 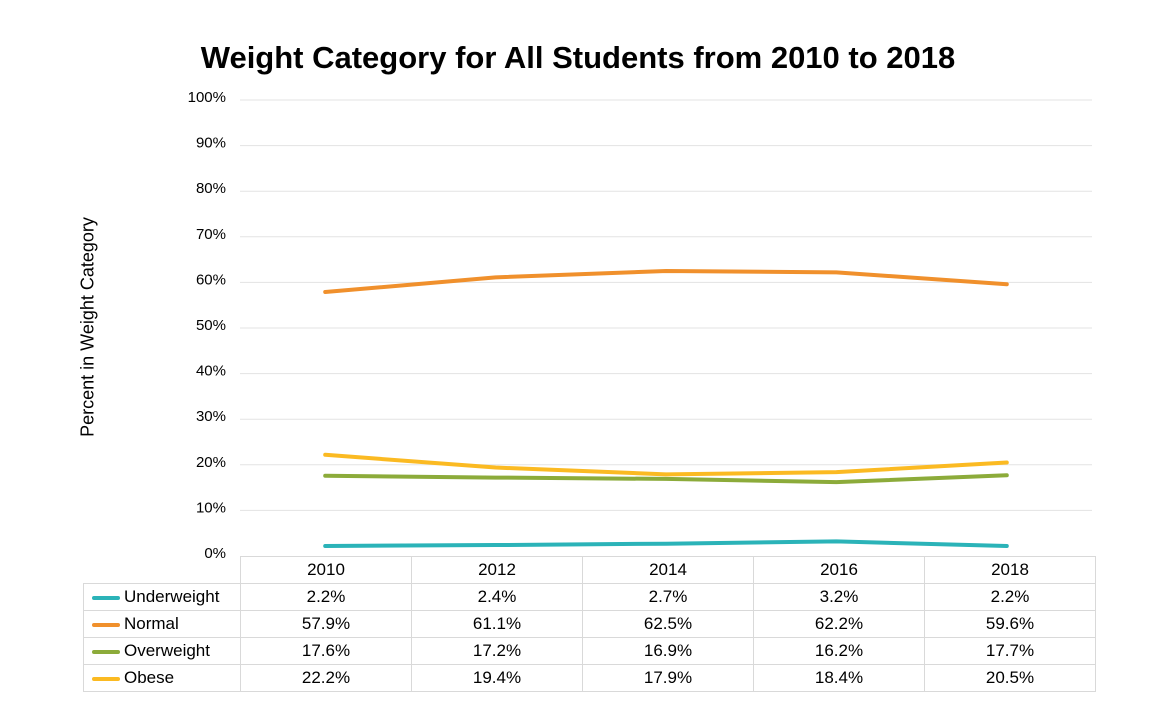 What do you see at coordinates (211, 462) in the screenshot?
I see `y-tick-label: 20%` at bounding box center [211, 462].